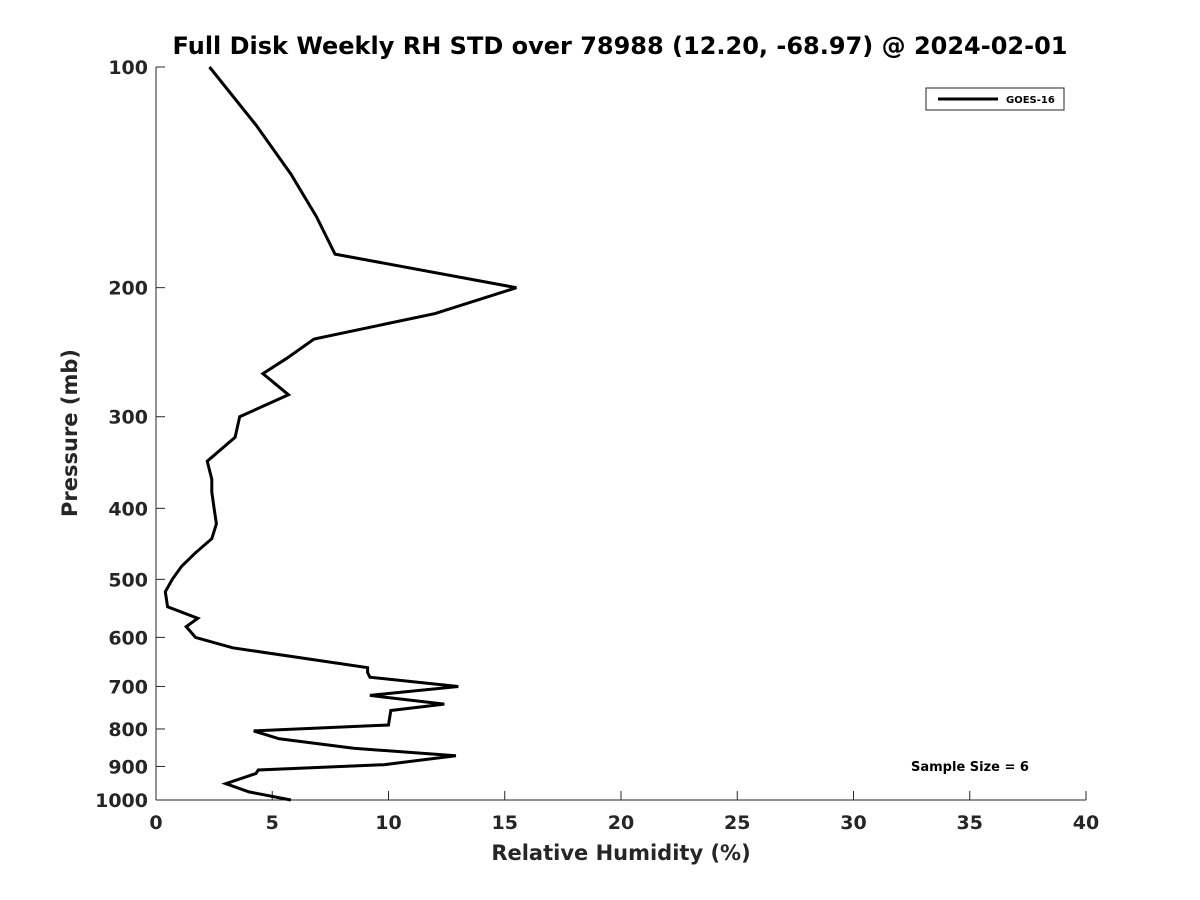  Describe the element at coordinates (1086, 823) in the screenshot. I see `x-tick-label: 40` at that location.